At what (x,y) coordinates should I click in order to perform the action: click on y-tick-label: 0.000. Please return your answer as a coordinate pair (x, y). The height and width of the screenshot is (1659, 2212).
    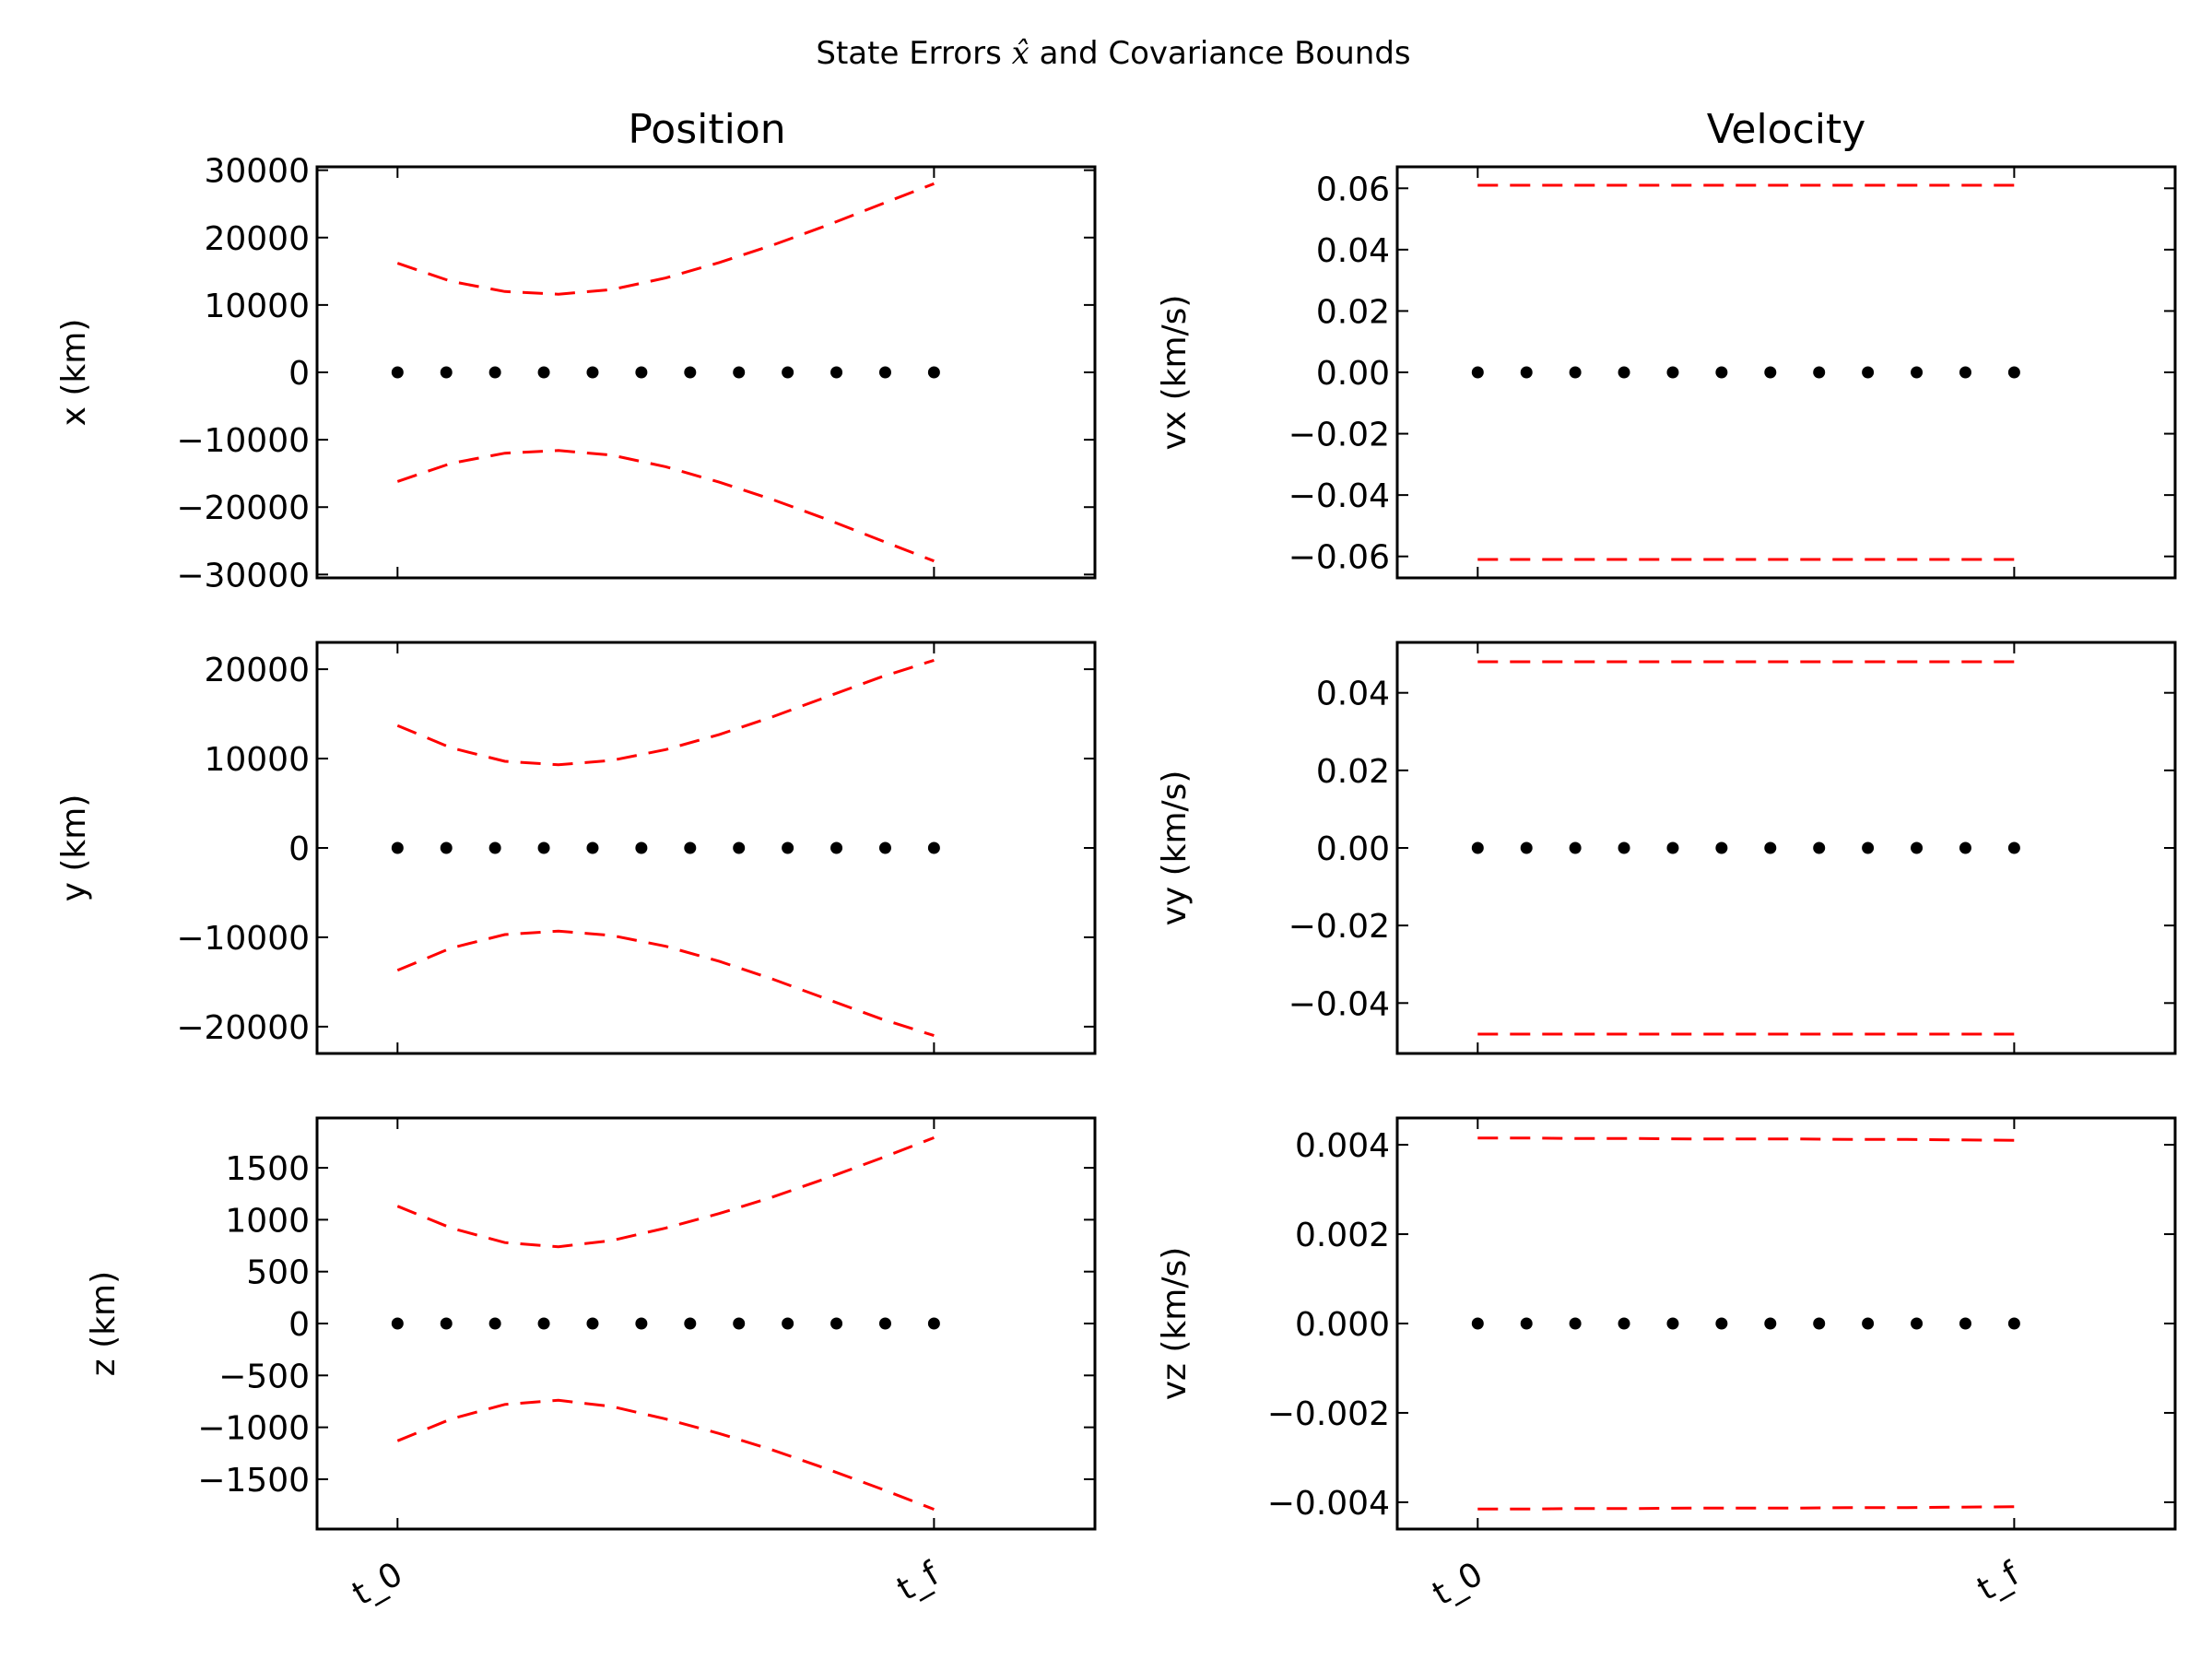
    Looking at the image, I should click on (1342, 1325).